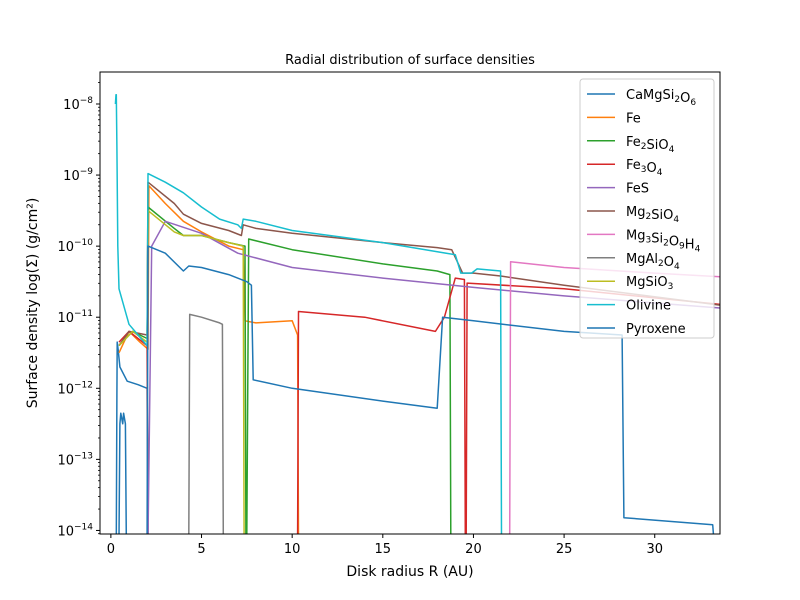 Image resolution: width=800 pixels, height=600 pixels. I want to click on legend-label: Mg3Si2O9H4, so click(663, 241).